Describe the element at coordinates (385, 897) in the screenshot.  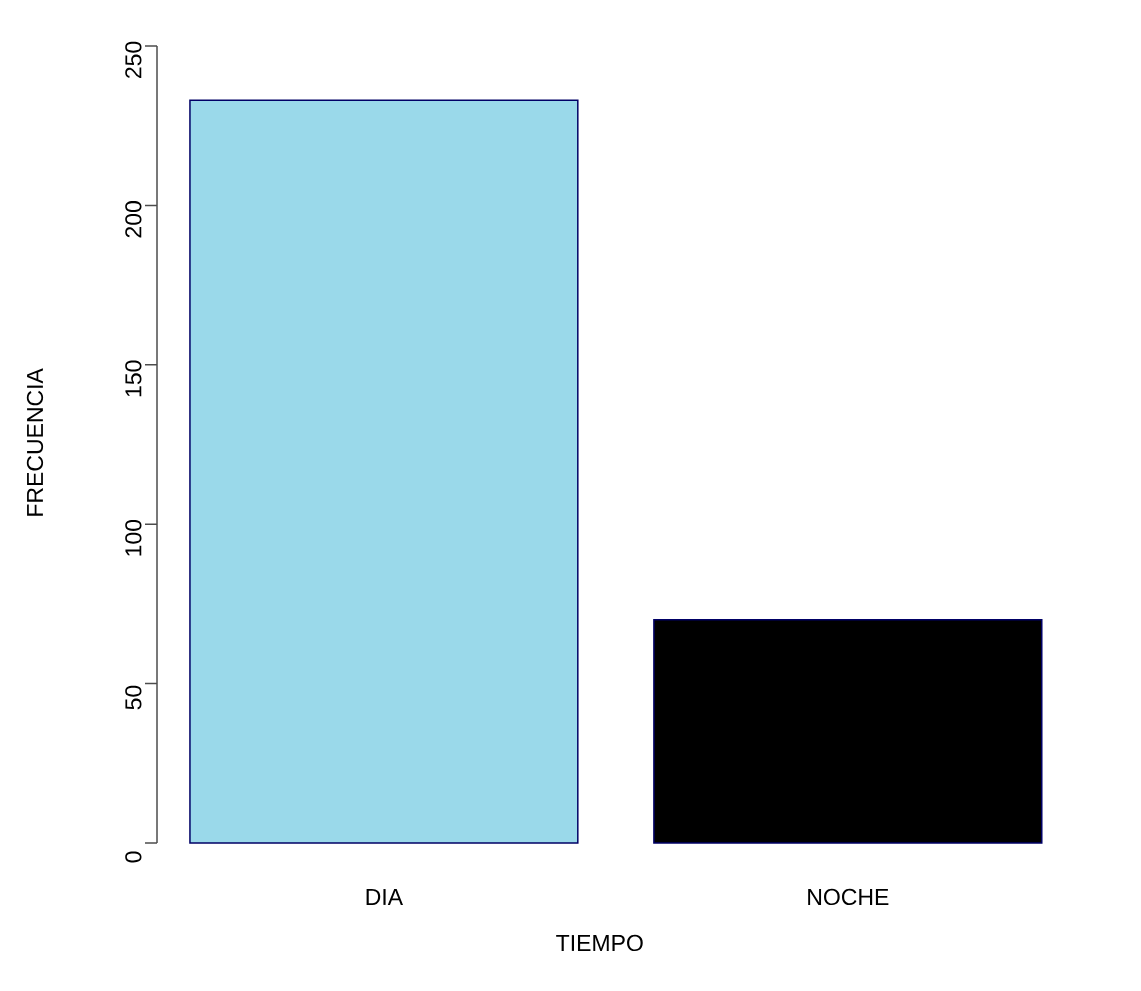
I see `x-tick-label: DIA` at that location.